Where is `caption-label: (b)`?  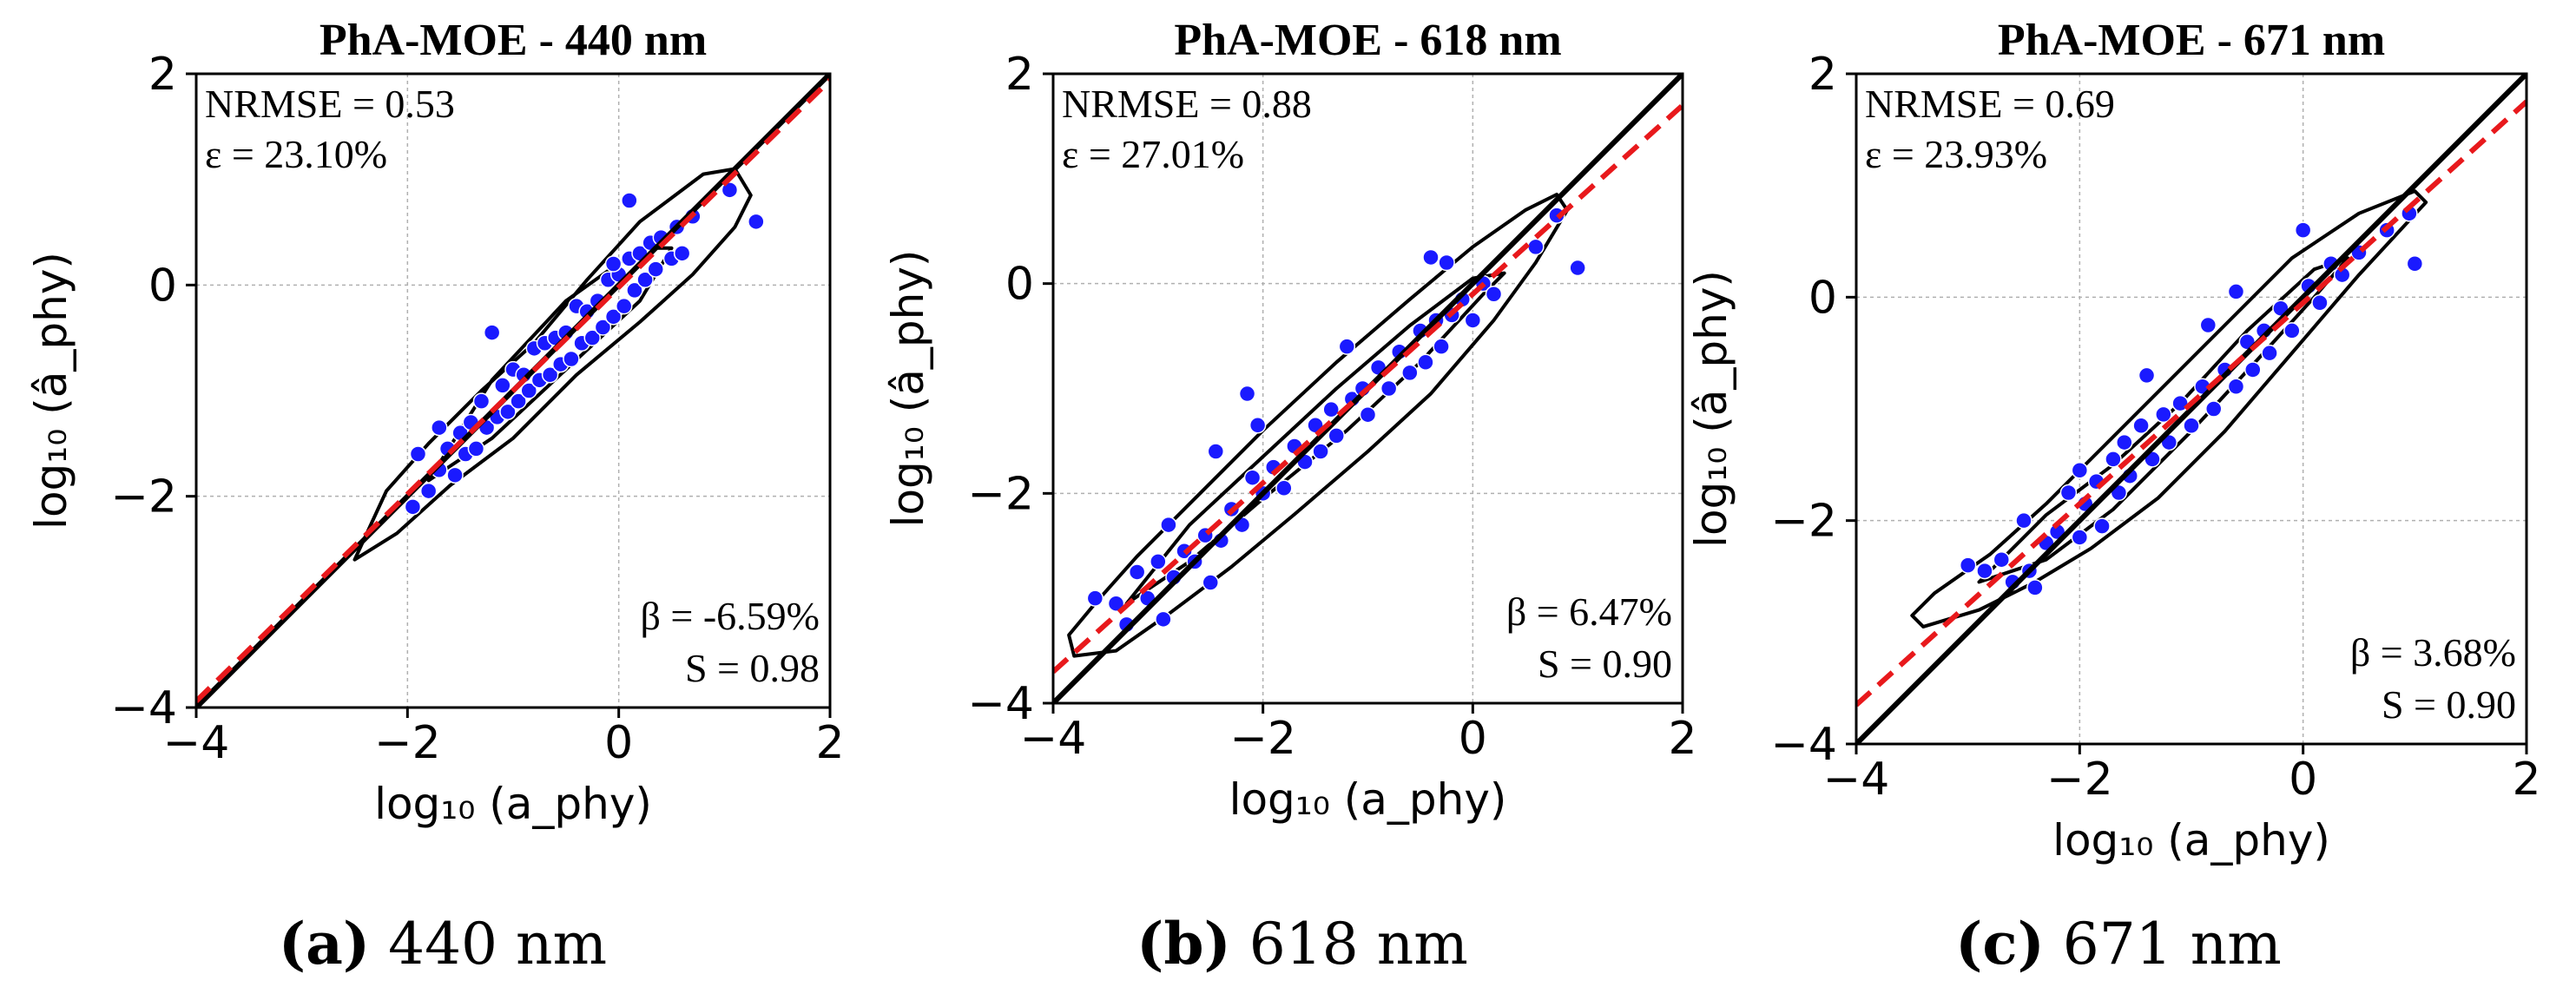
caption-label: (b) is located at coordinates (1183, 944).